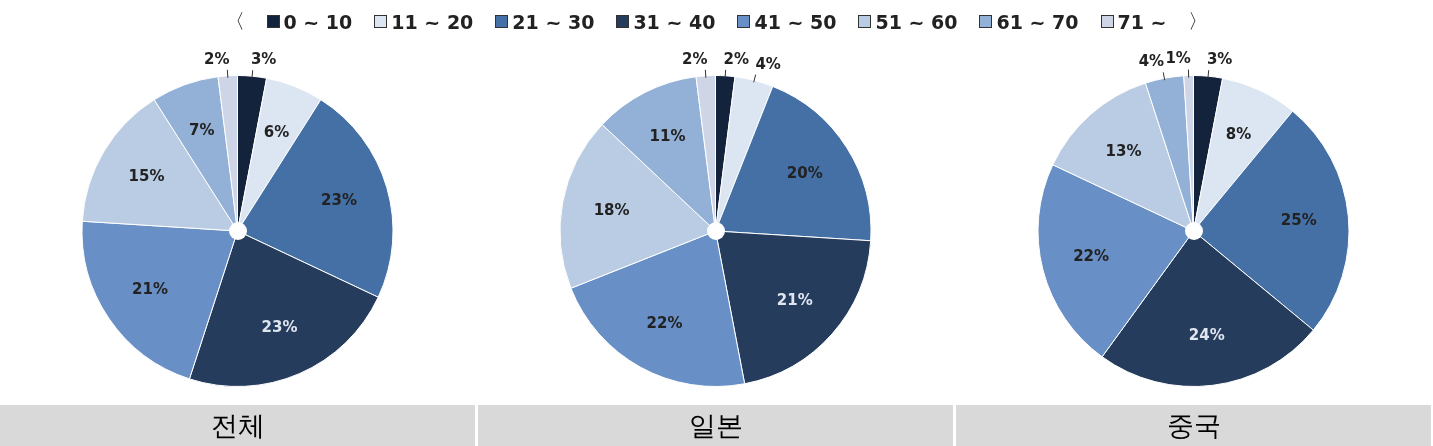 This screenshot has width=1433, height=446. Describe the element at coordinates (1193, 425) in the screenshot. I see `text: 중국` at that location.